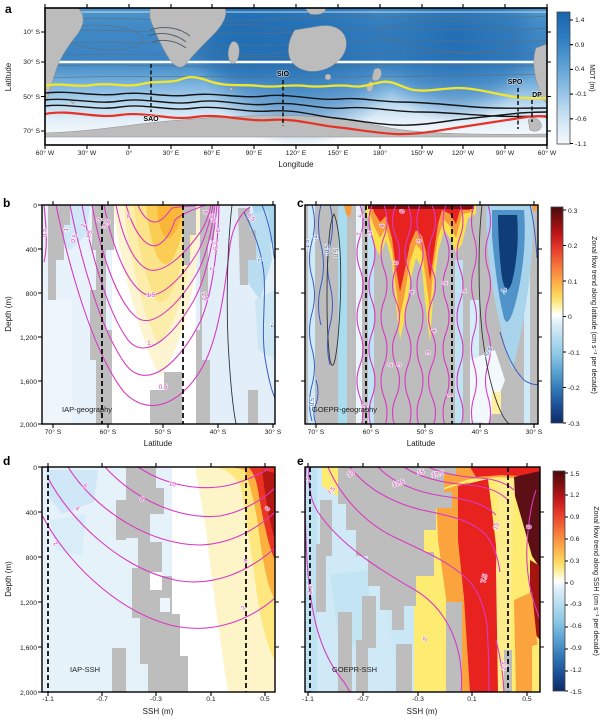 The image size is (600, 724). I want to click on lon-tick-label: 30° W, so click(87, 153).